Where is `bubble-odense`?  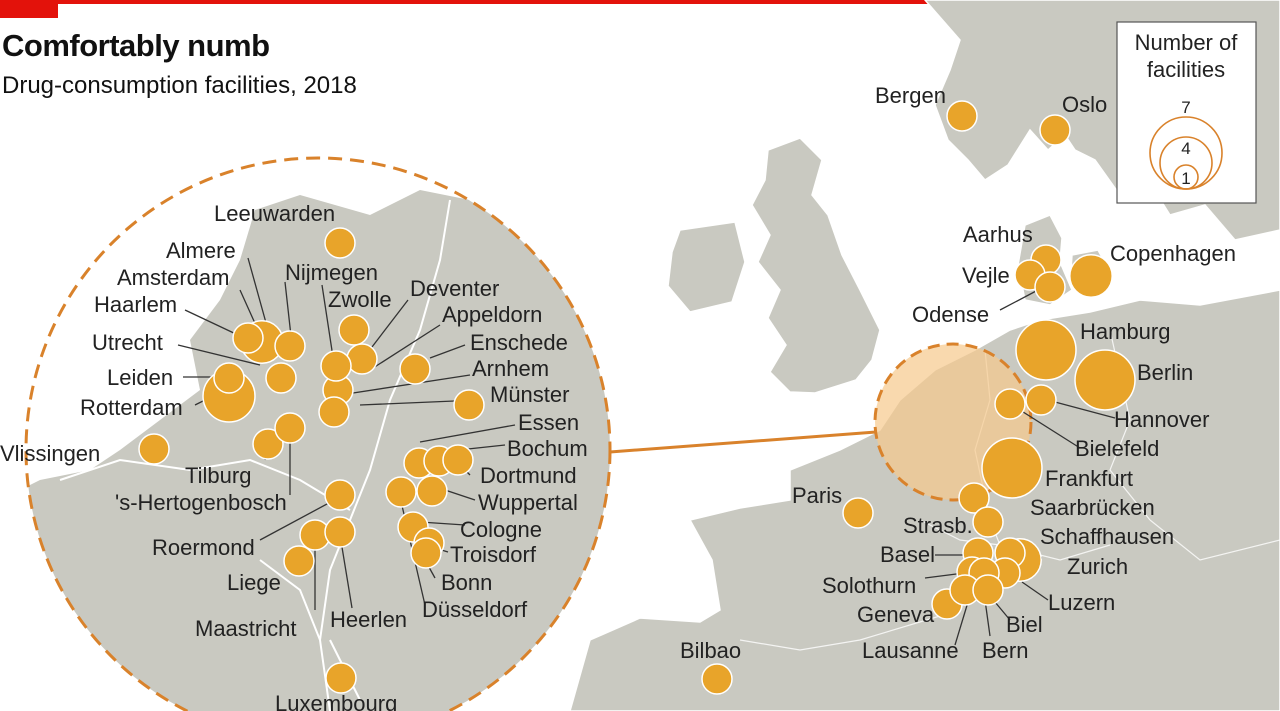
bubble-odense is located at coordinates (1050, 287).